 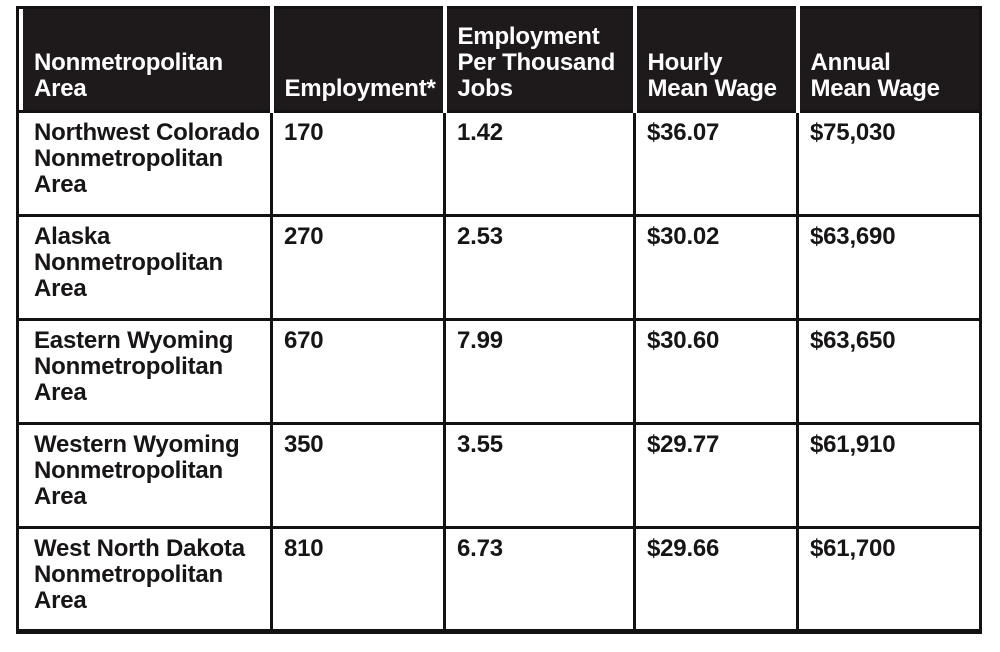 I want to click on area-name-line: Eastern Wyoming, so click(x=134, y=340).